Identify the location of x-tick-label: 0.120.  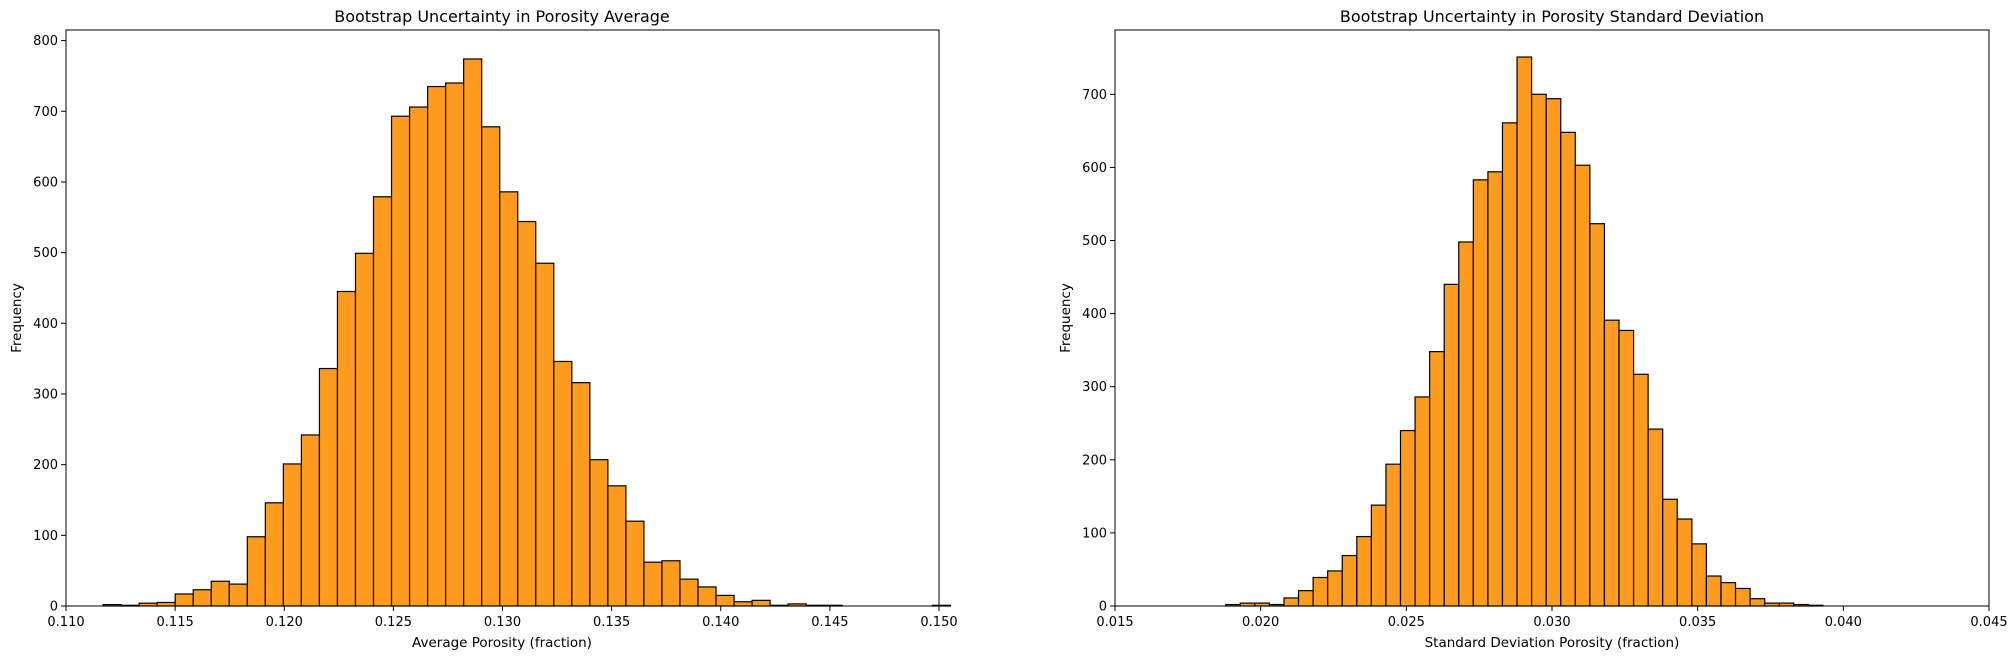
(284, 622).